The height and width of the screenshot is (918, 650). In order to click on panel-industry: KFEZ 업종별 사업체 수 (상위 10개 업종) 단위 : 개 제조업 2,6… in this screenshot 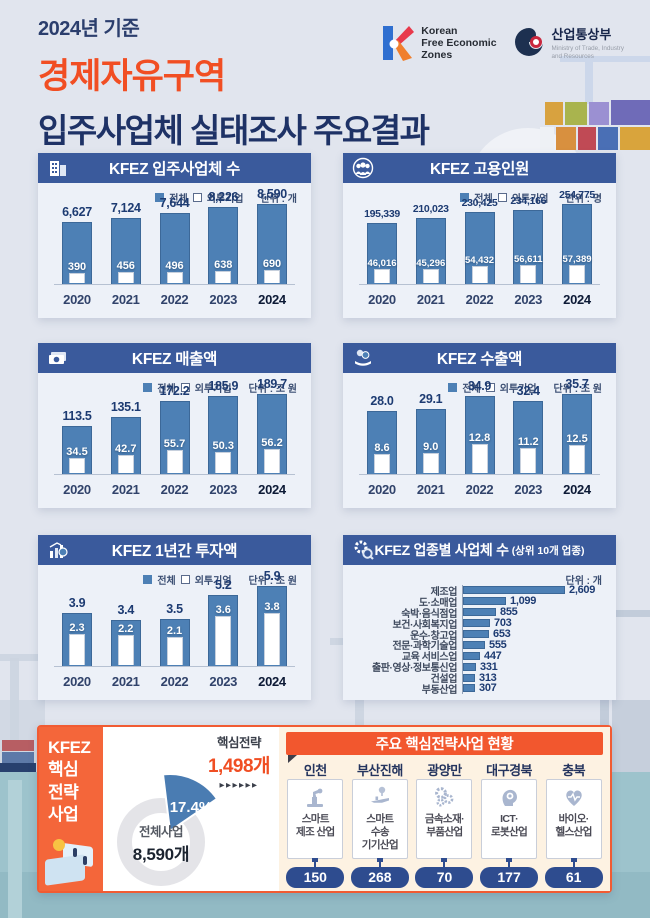, I will do `click(479, 617)`.